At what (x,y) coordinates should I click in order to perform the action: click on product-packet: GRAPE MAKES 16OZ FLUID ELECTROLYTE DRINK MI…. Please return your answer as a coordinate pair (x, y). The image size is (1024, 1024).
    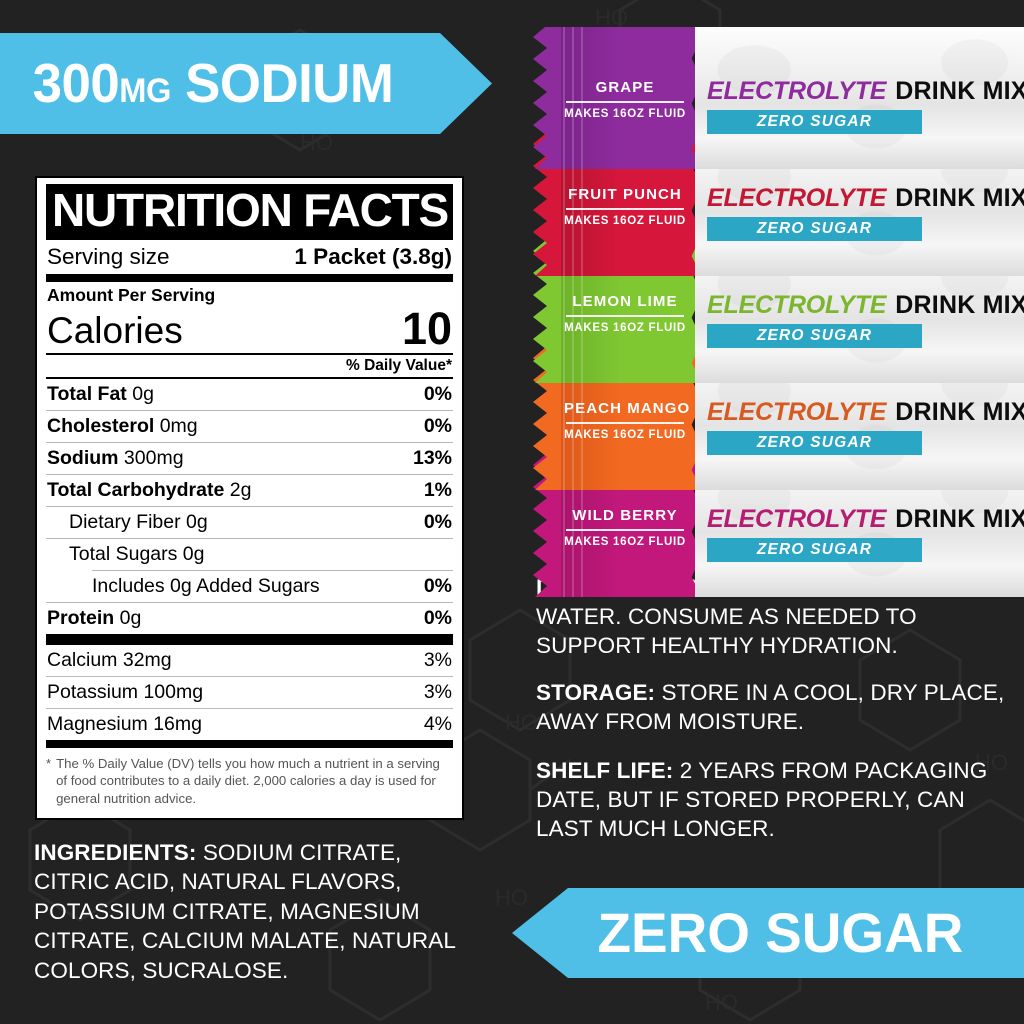
    Looking at the image, I should click on (775, 98).